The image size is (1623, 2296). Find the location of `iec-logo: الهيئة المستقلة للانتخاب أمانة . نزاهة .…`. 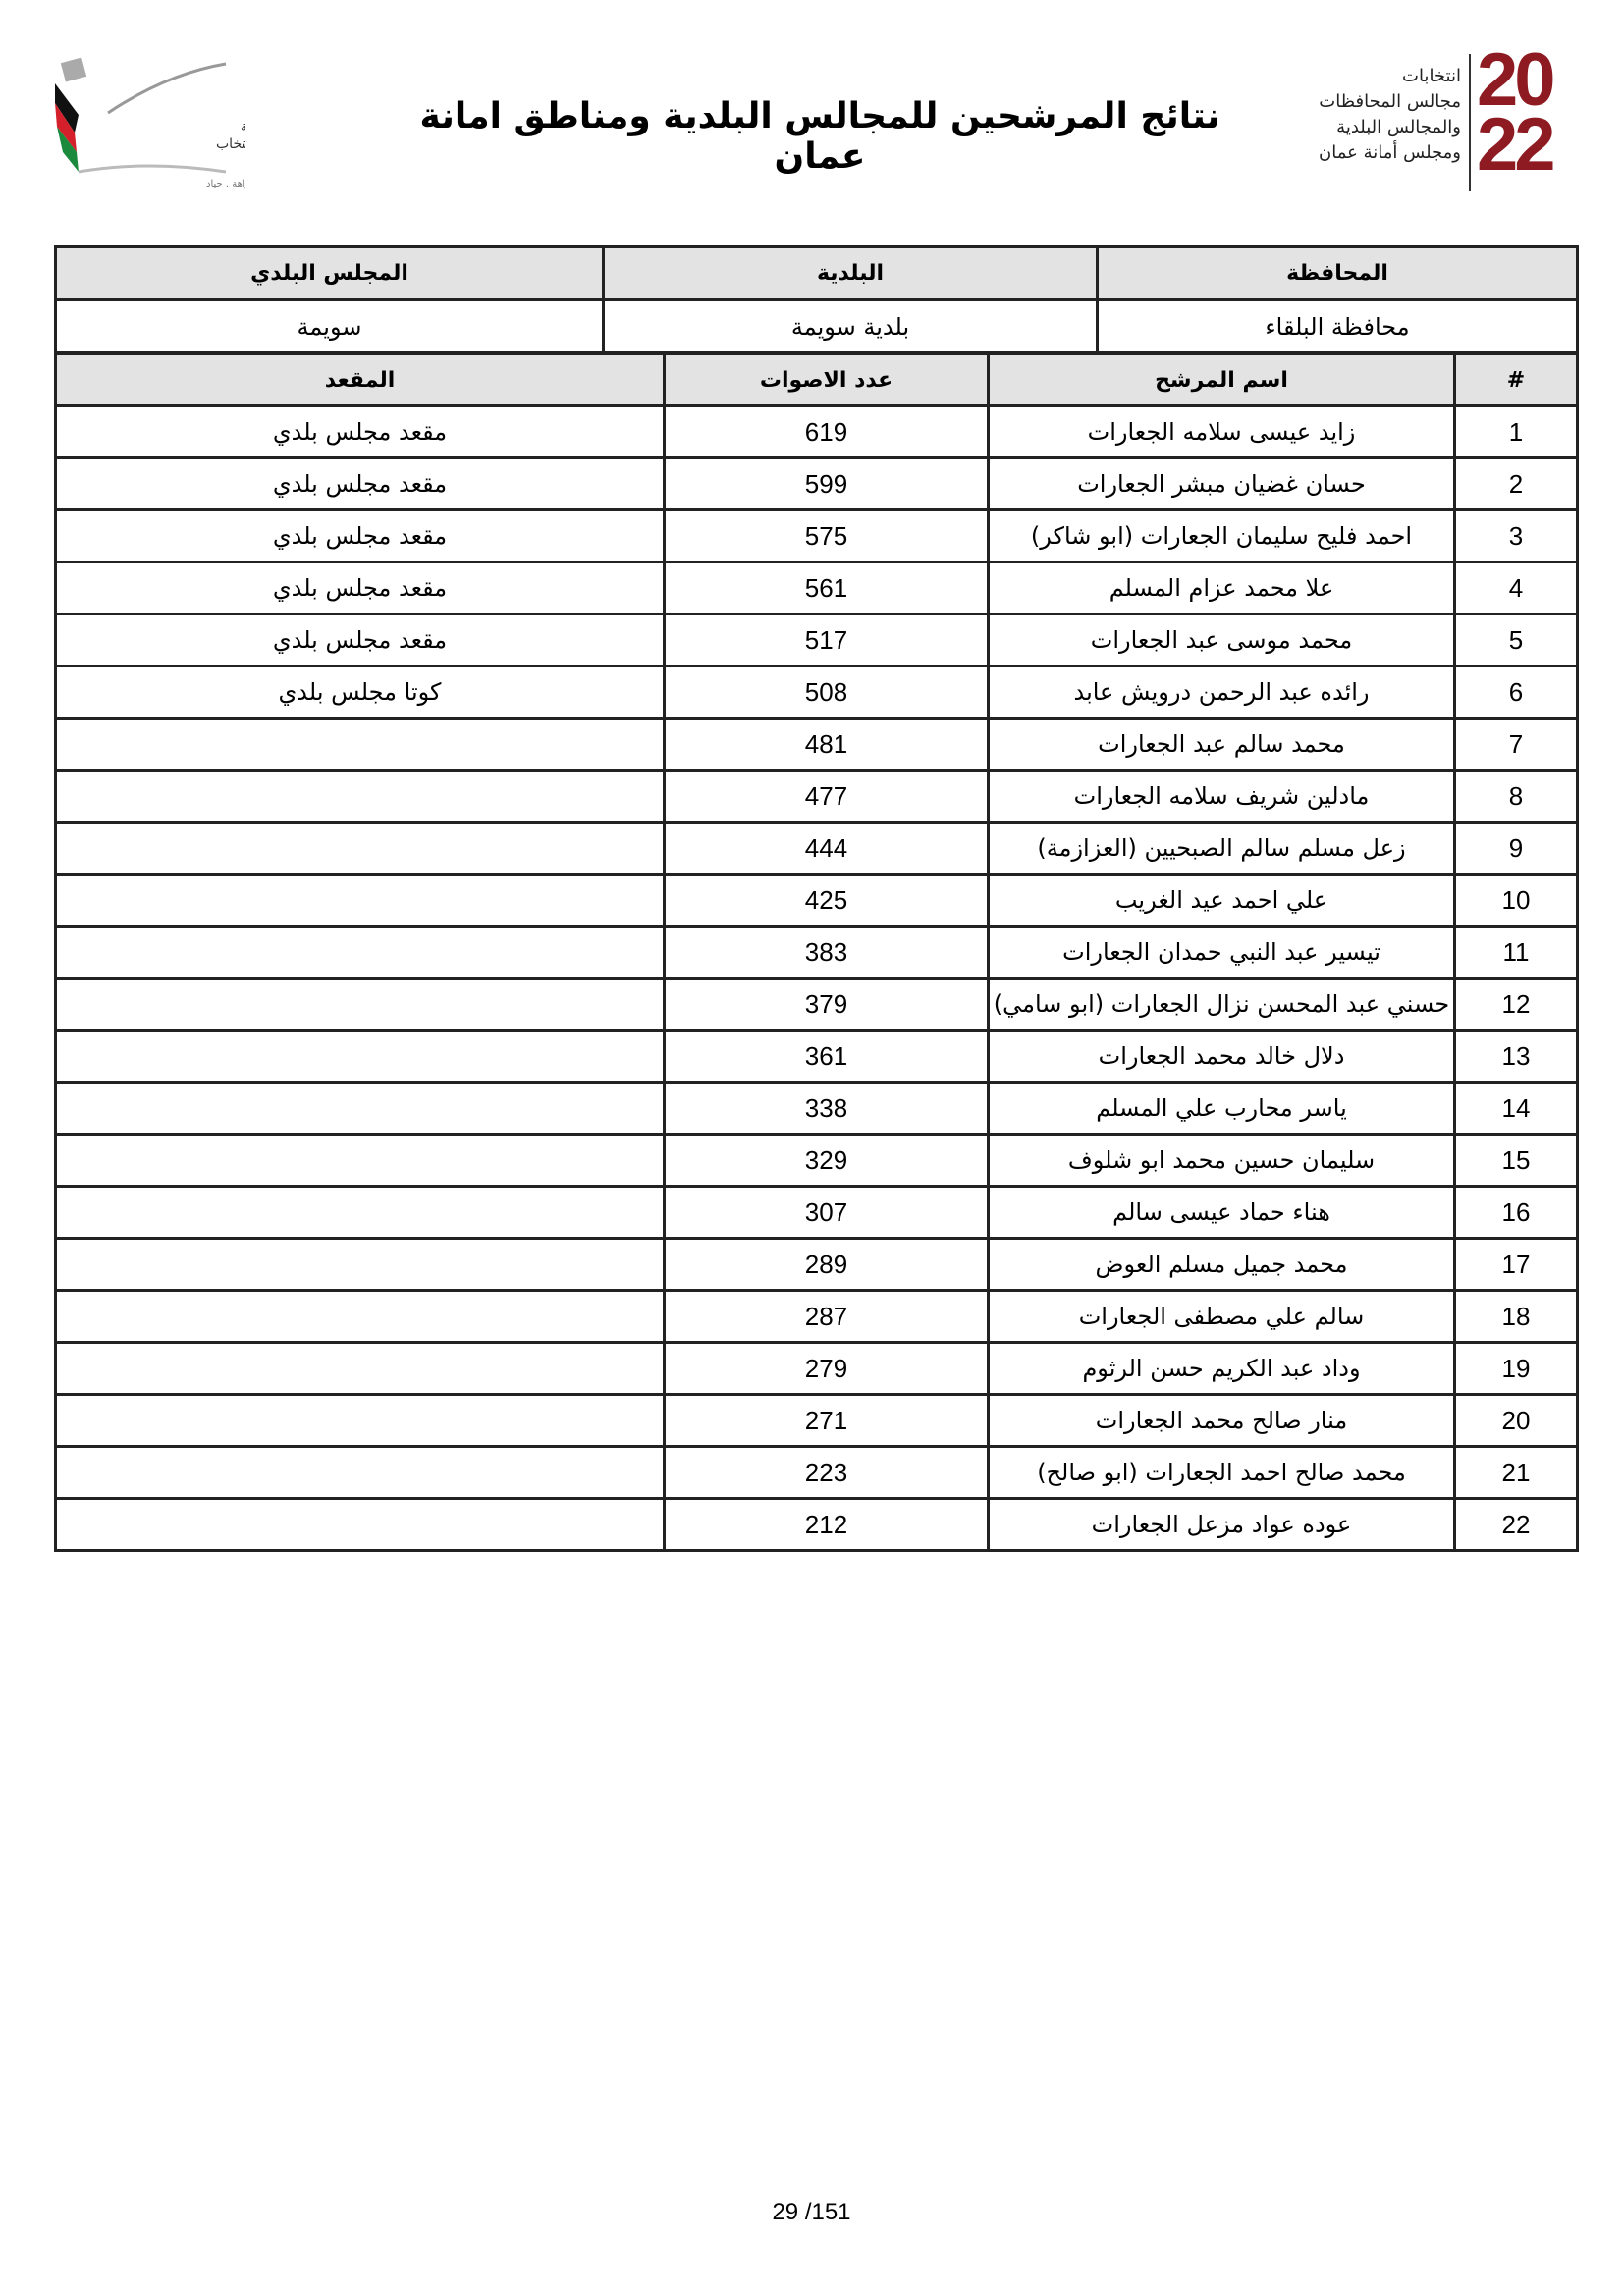

iec-logo: الهيئة المستقلة للانتخاب أمانة . نزاهة .… is located at coordinates (187, 123).